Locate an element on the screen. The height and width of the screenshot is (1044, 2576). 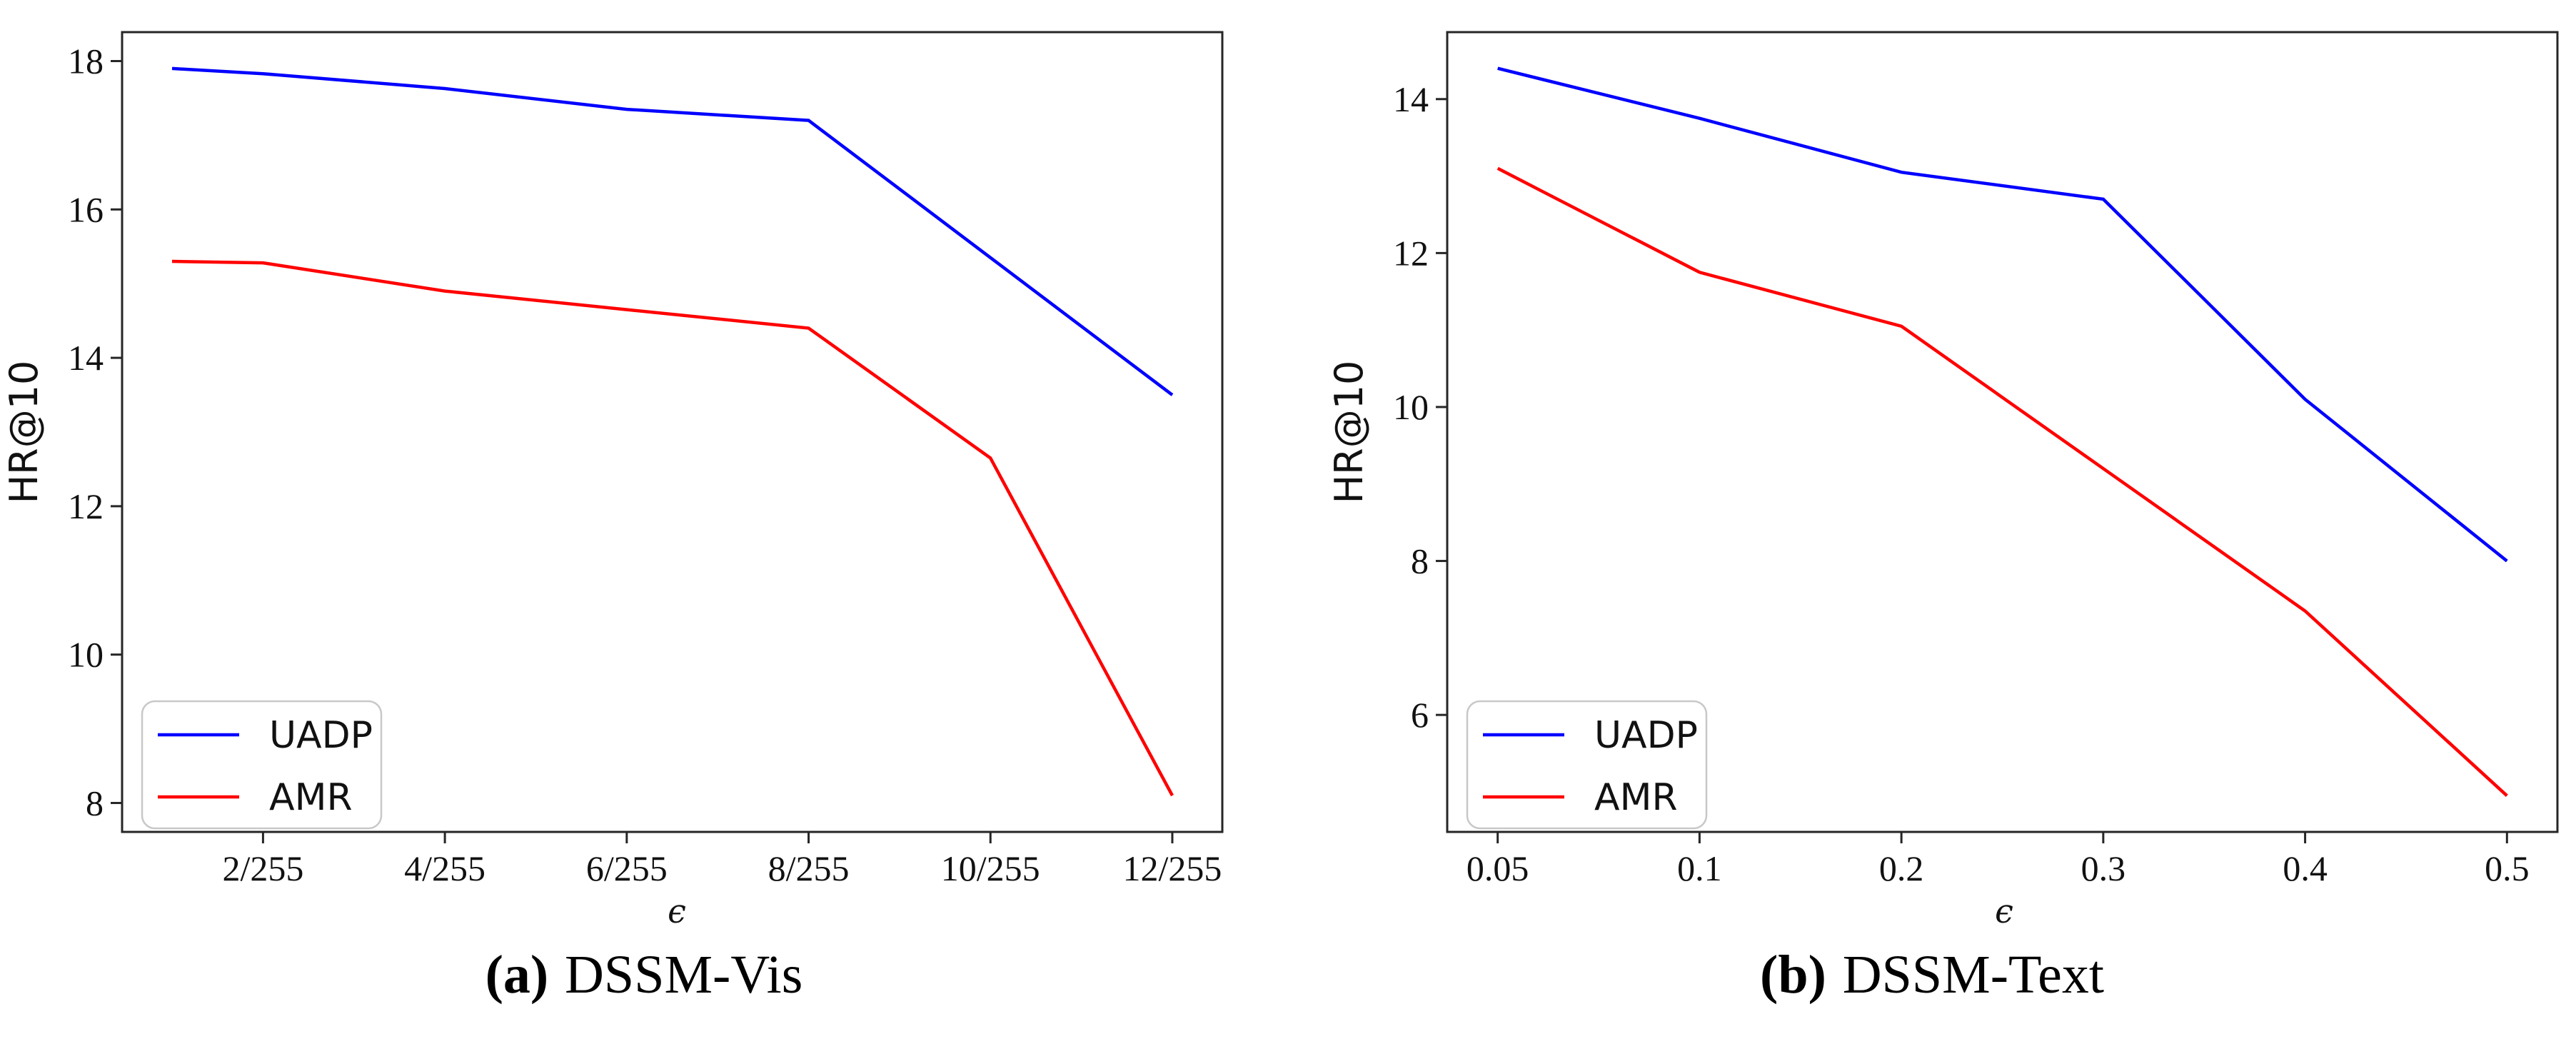
x-tick-label: 8/255 is located at coordinates (809, 868).